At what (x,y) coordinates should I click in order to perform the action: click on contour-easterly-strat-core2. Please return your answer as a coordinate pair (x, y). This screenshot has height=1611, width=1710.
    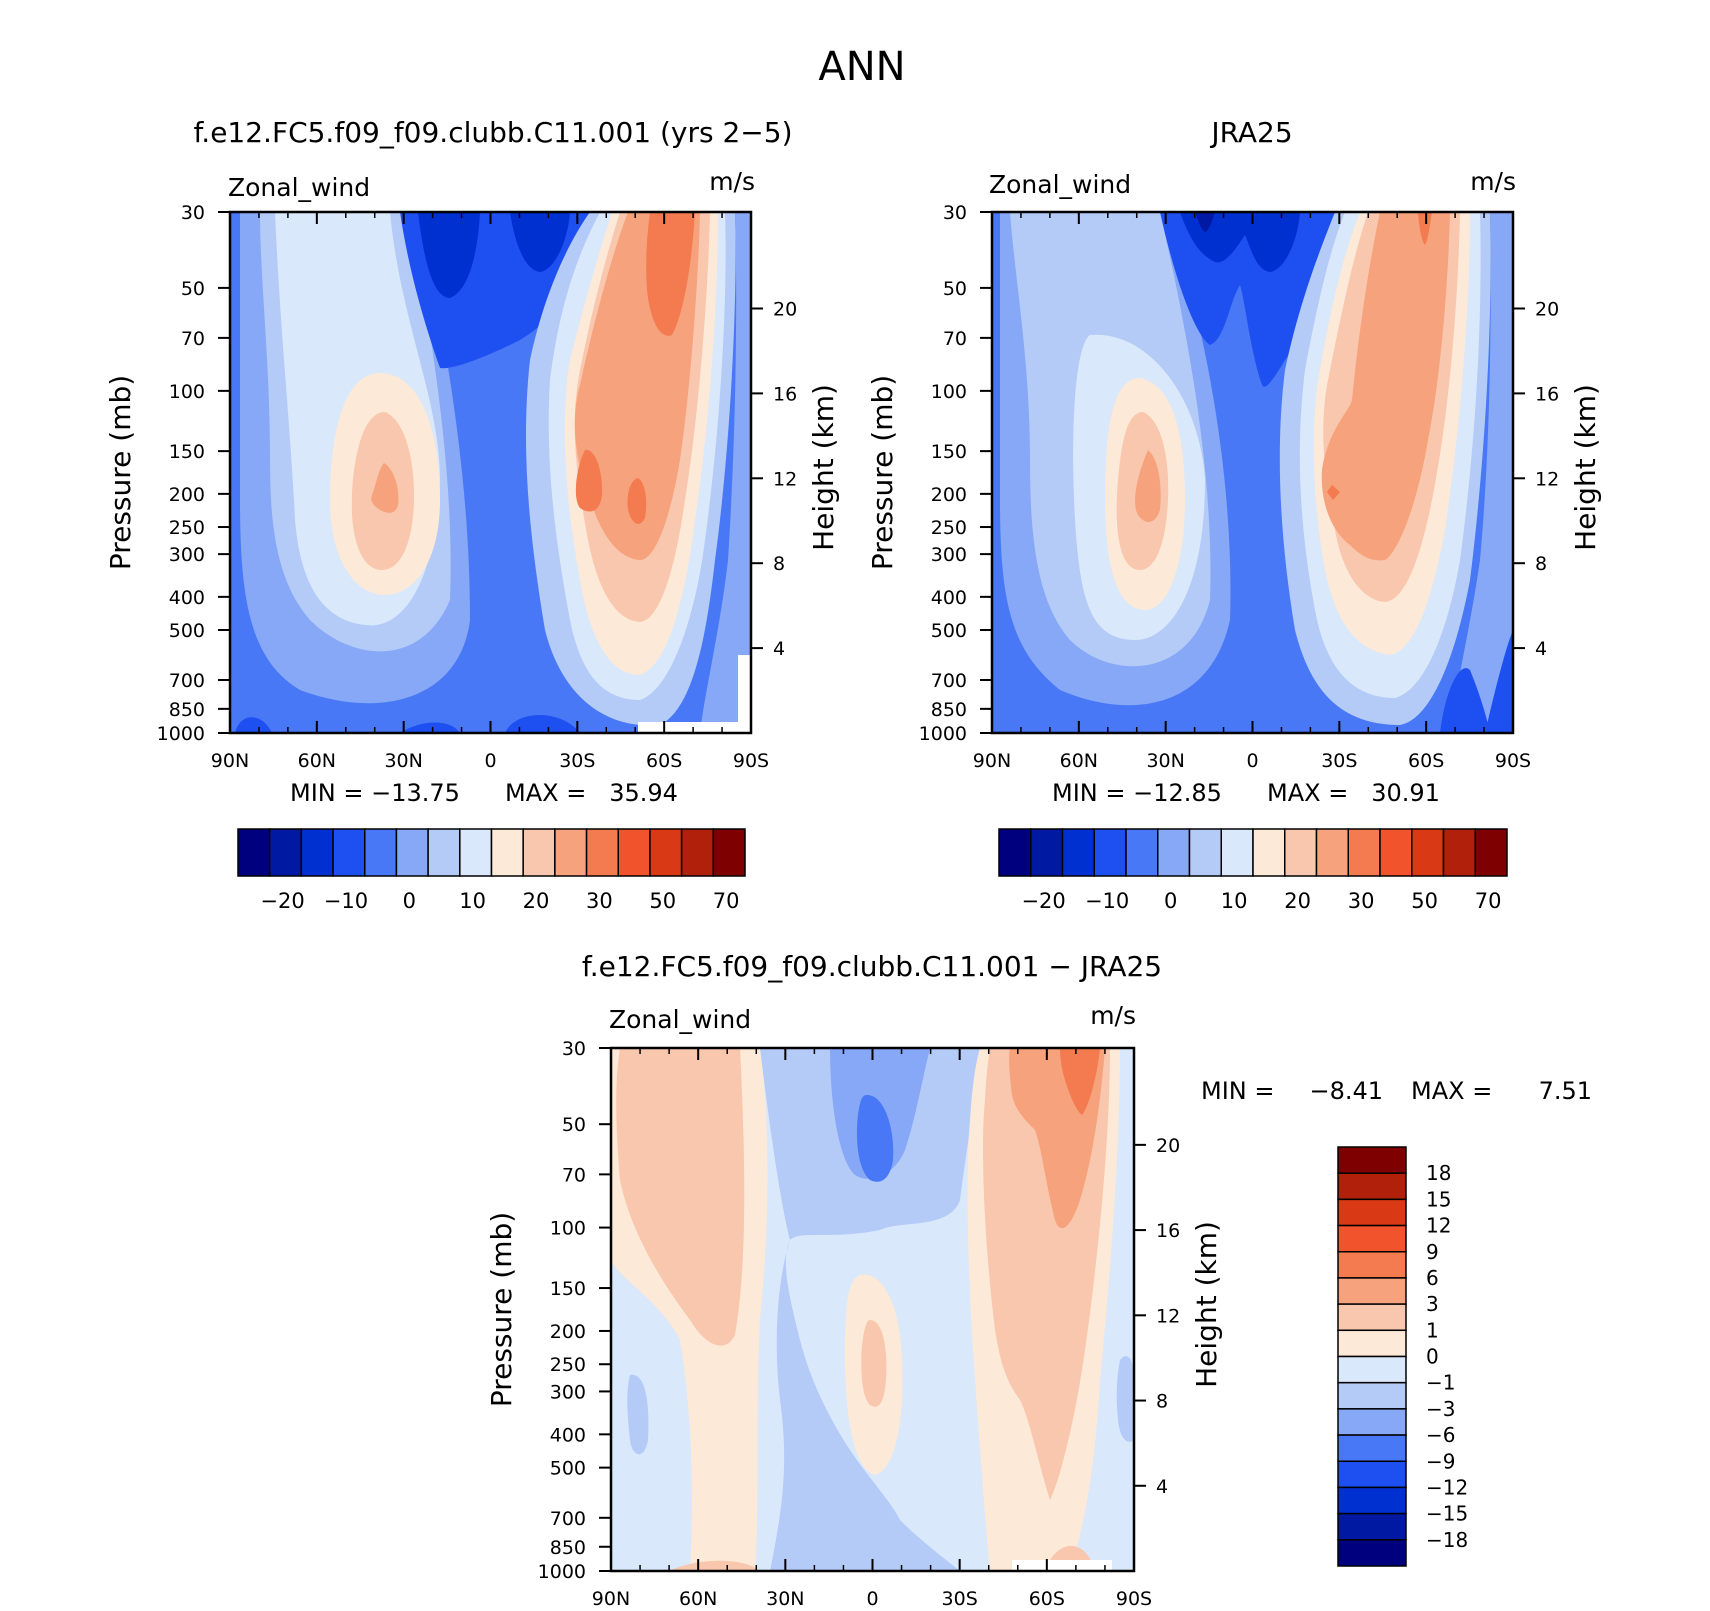
    Looking at the image, I should click on (540, 242).